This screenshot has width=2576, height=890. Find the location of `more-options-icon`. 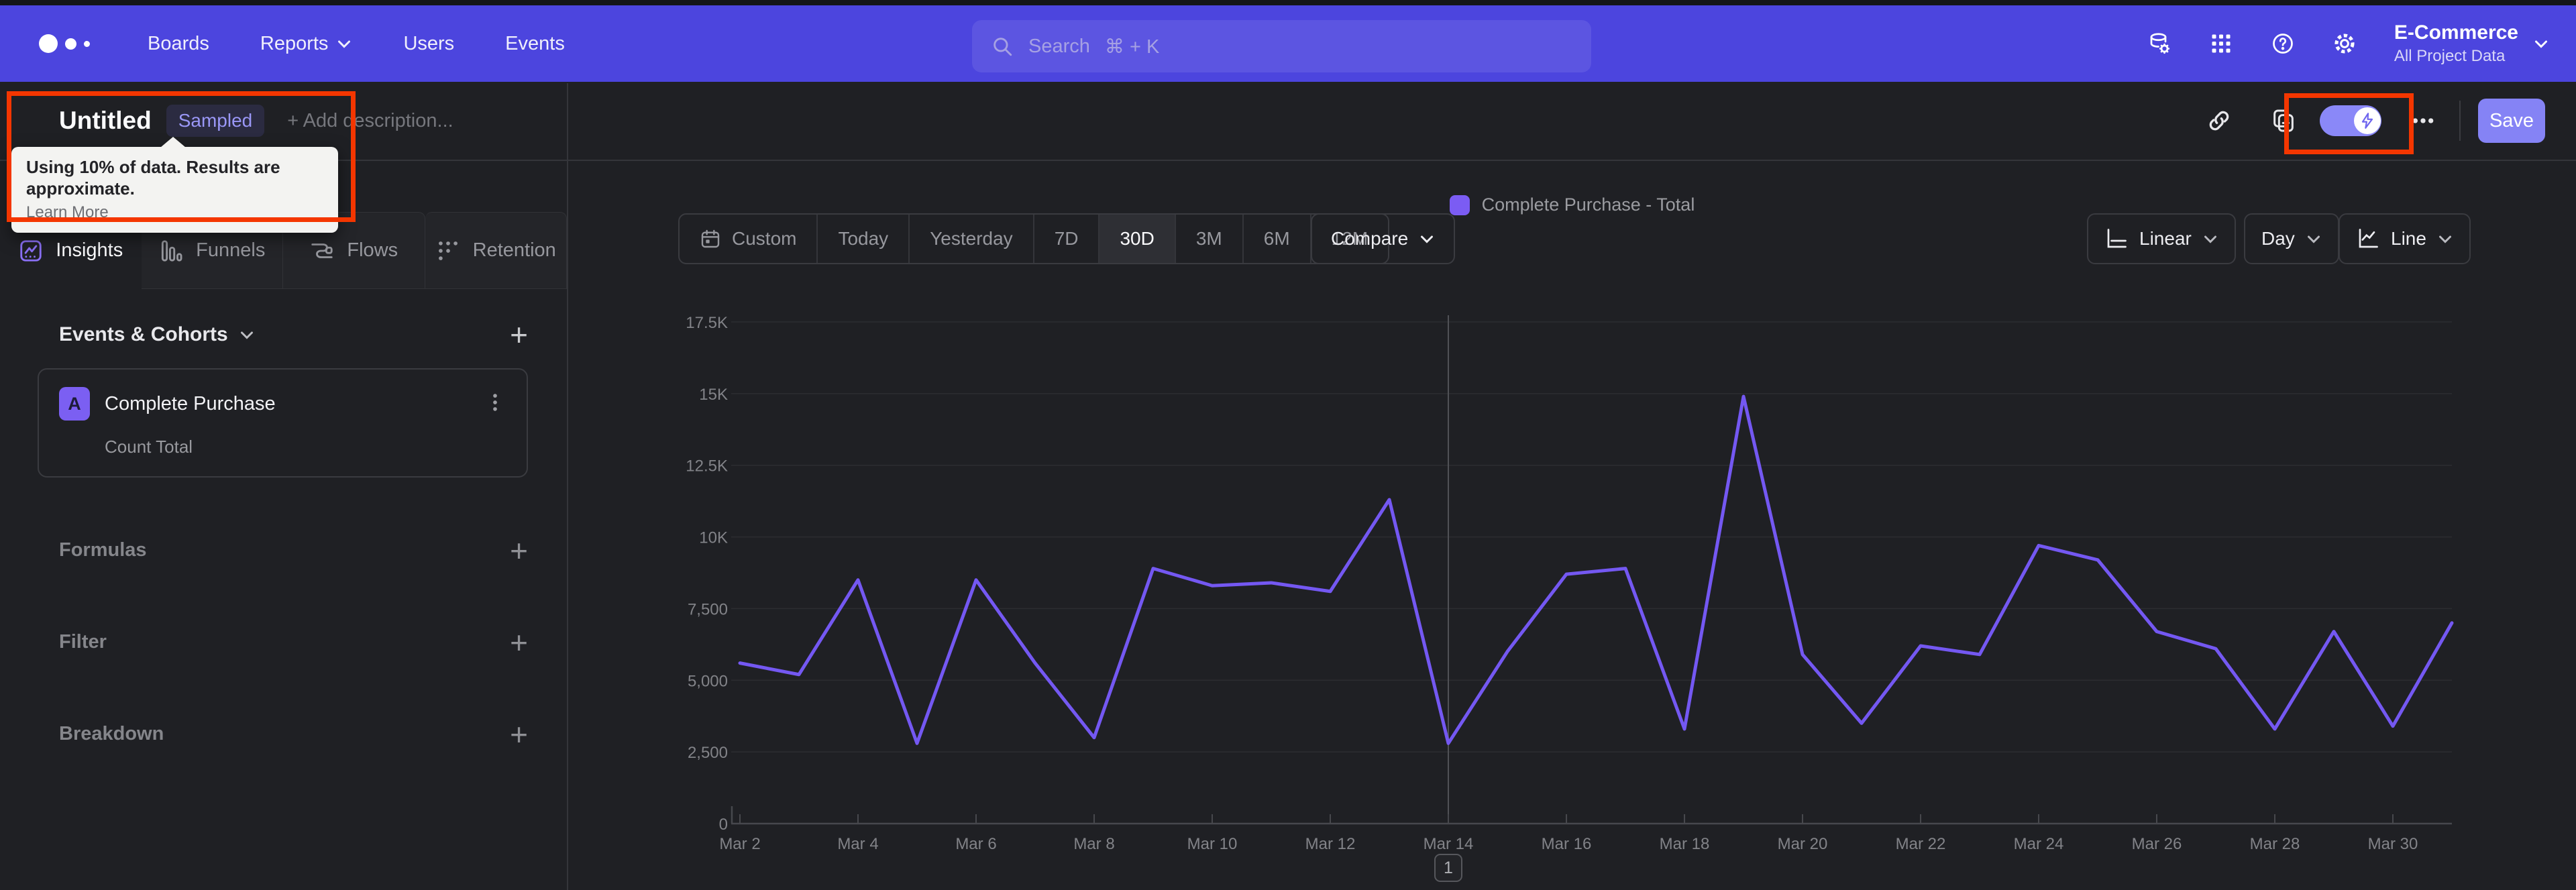

more-options-icon is located at coordinates (2423, 120).